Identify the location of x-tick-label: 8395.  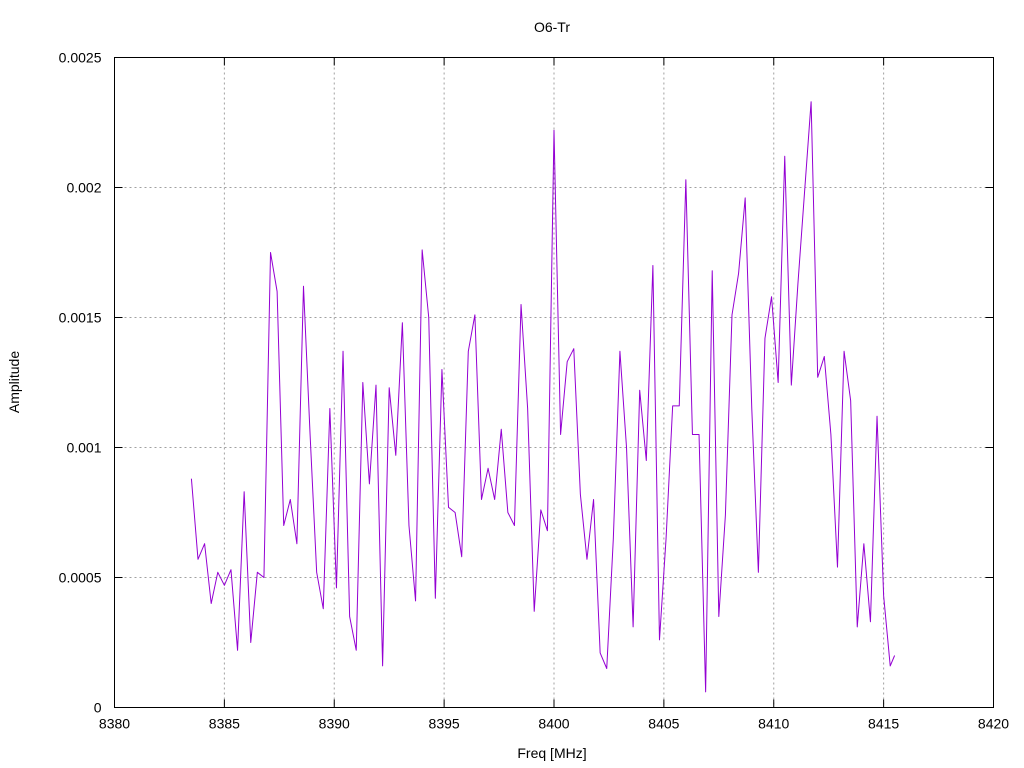
(444, 724).